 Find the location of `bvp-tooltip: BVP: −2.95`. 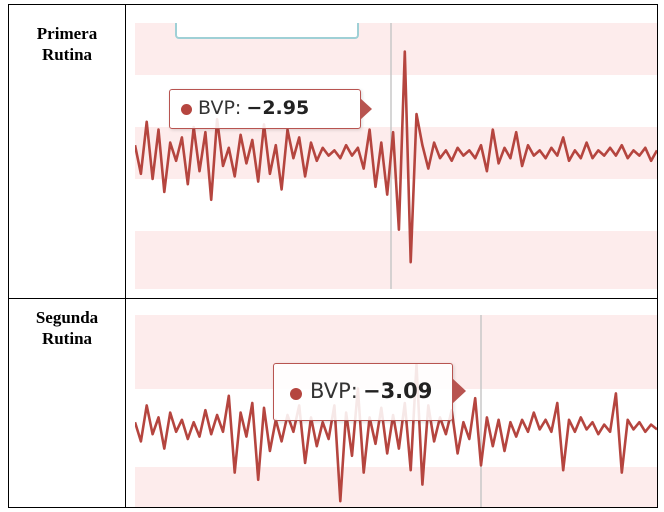

bvp-tooltip: BVP: −2.95 is located at coordinates (270, 109).